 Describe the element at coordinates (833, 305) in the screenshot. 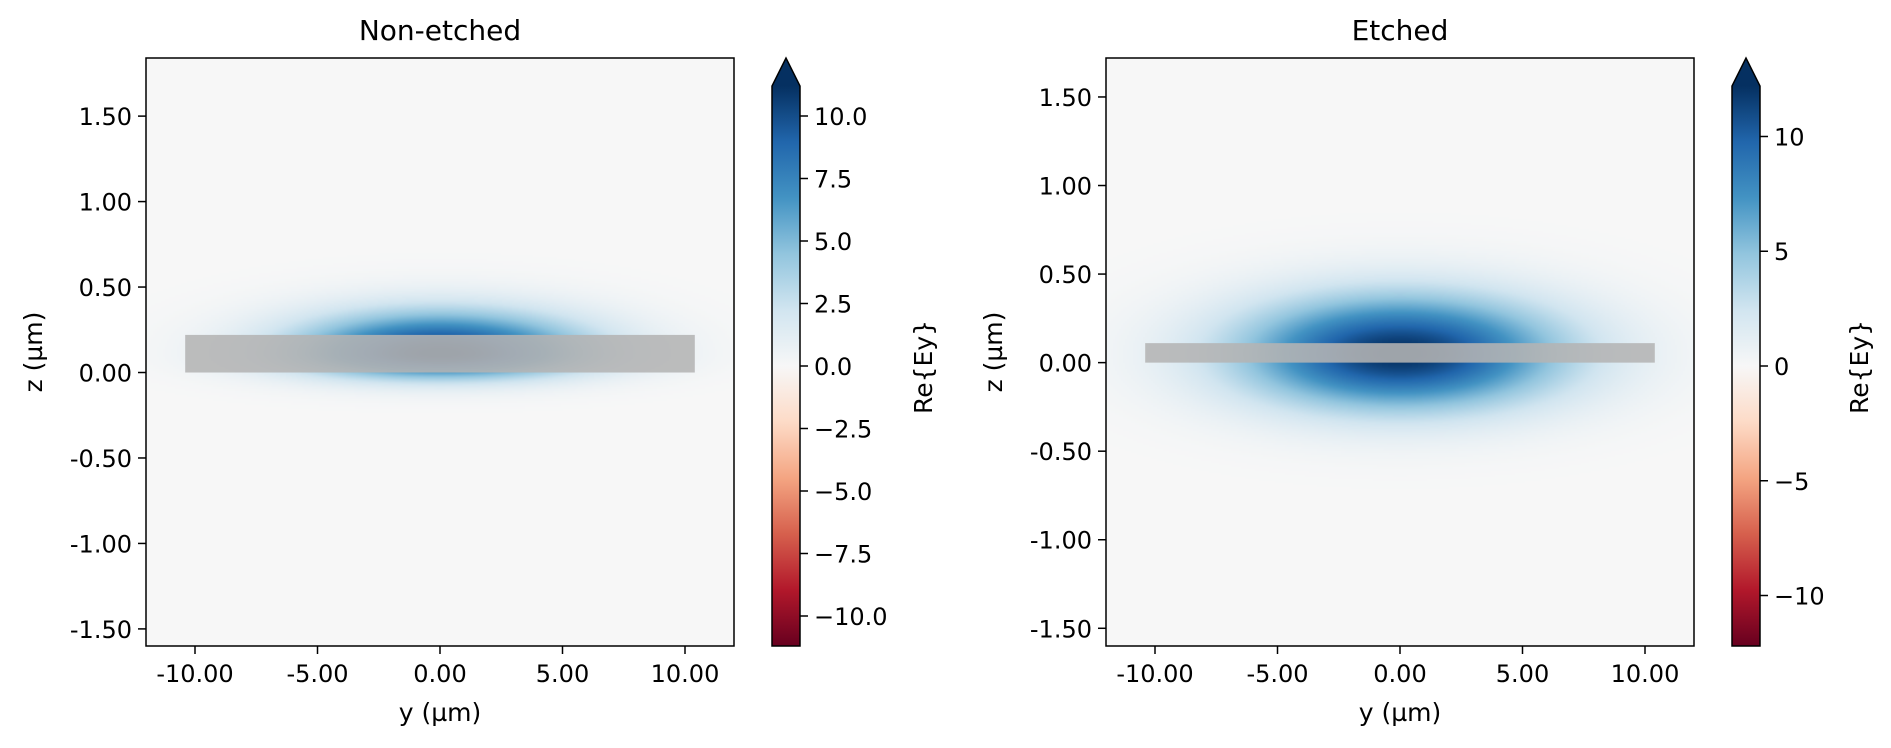

I see `colorbar-tick-label: 2.5` at that location.